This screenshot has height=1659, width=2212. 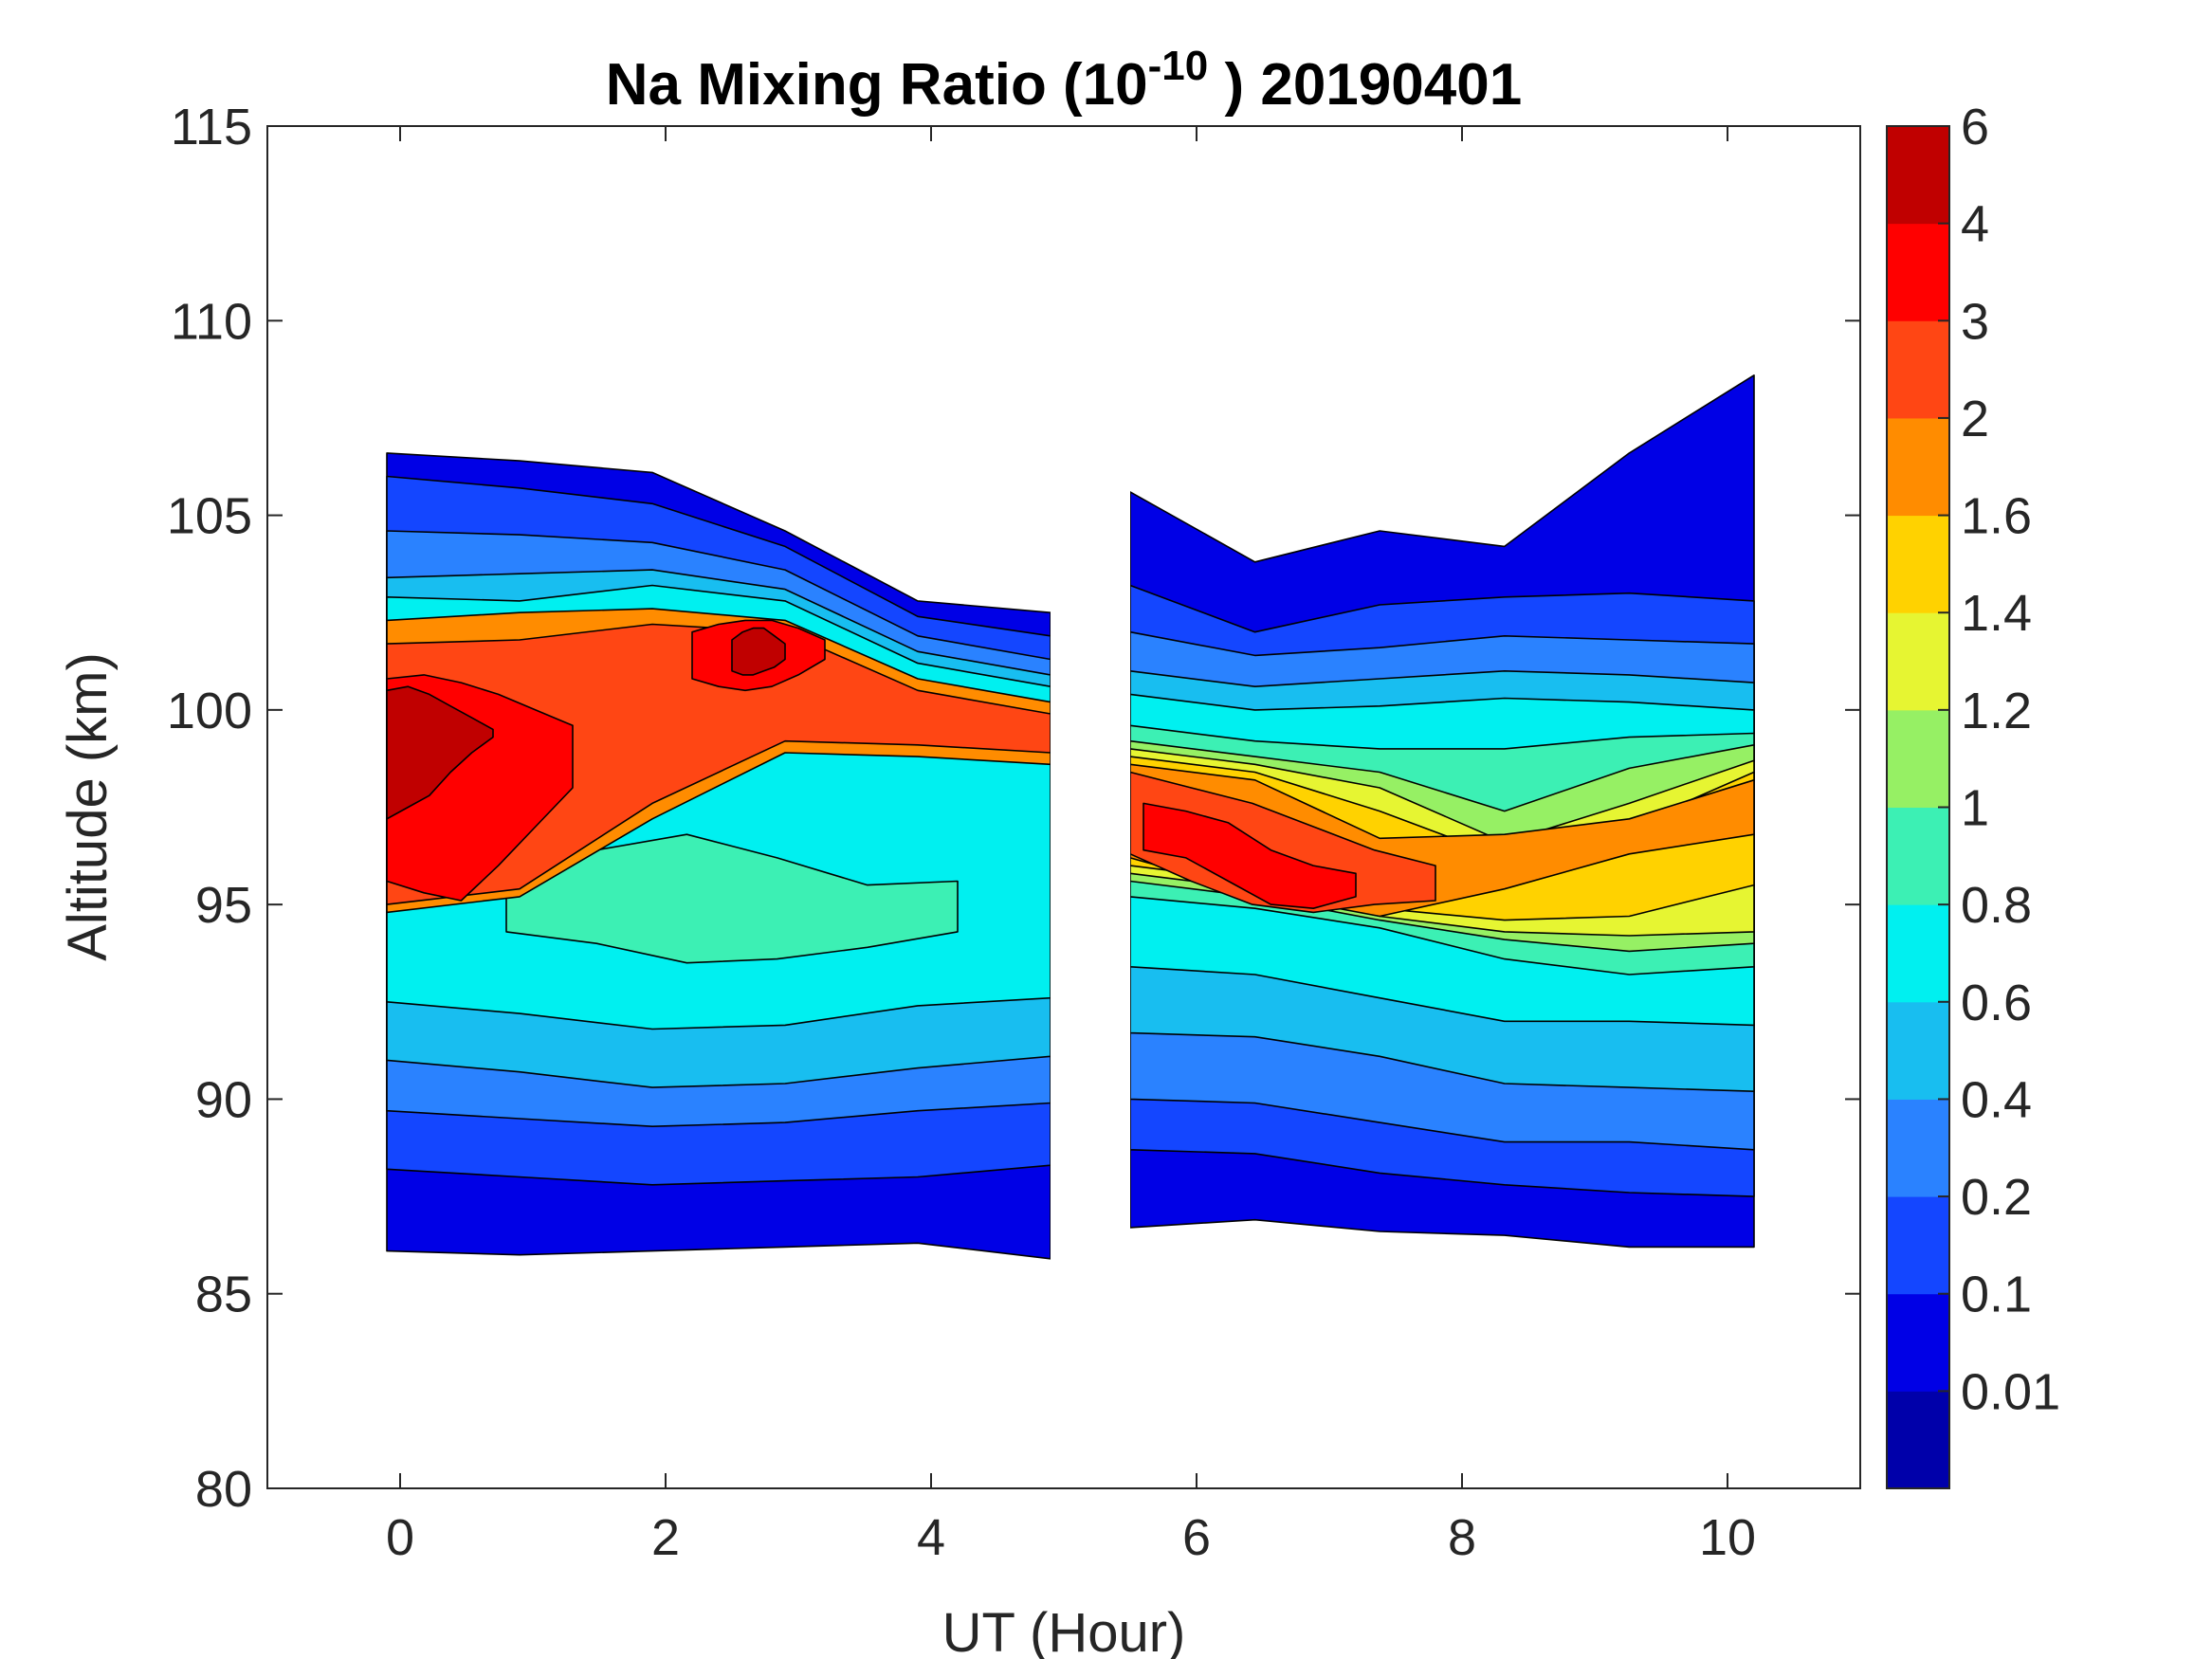 What do you see at coordinates (1975, 808) in the screenshot?
I see `colorbar-label: 1` at bounding box center [1975, 808].